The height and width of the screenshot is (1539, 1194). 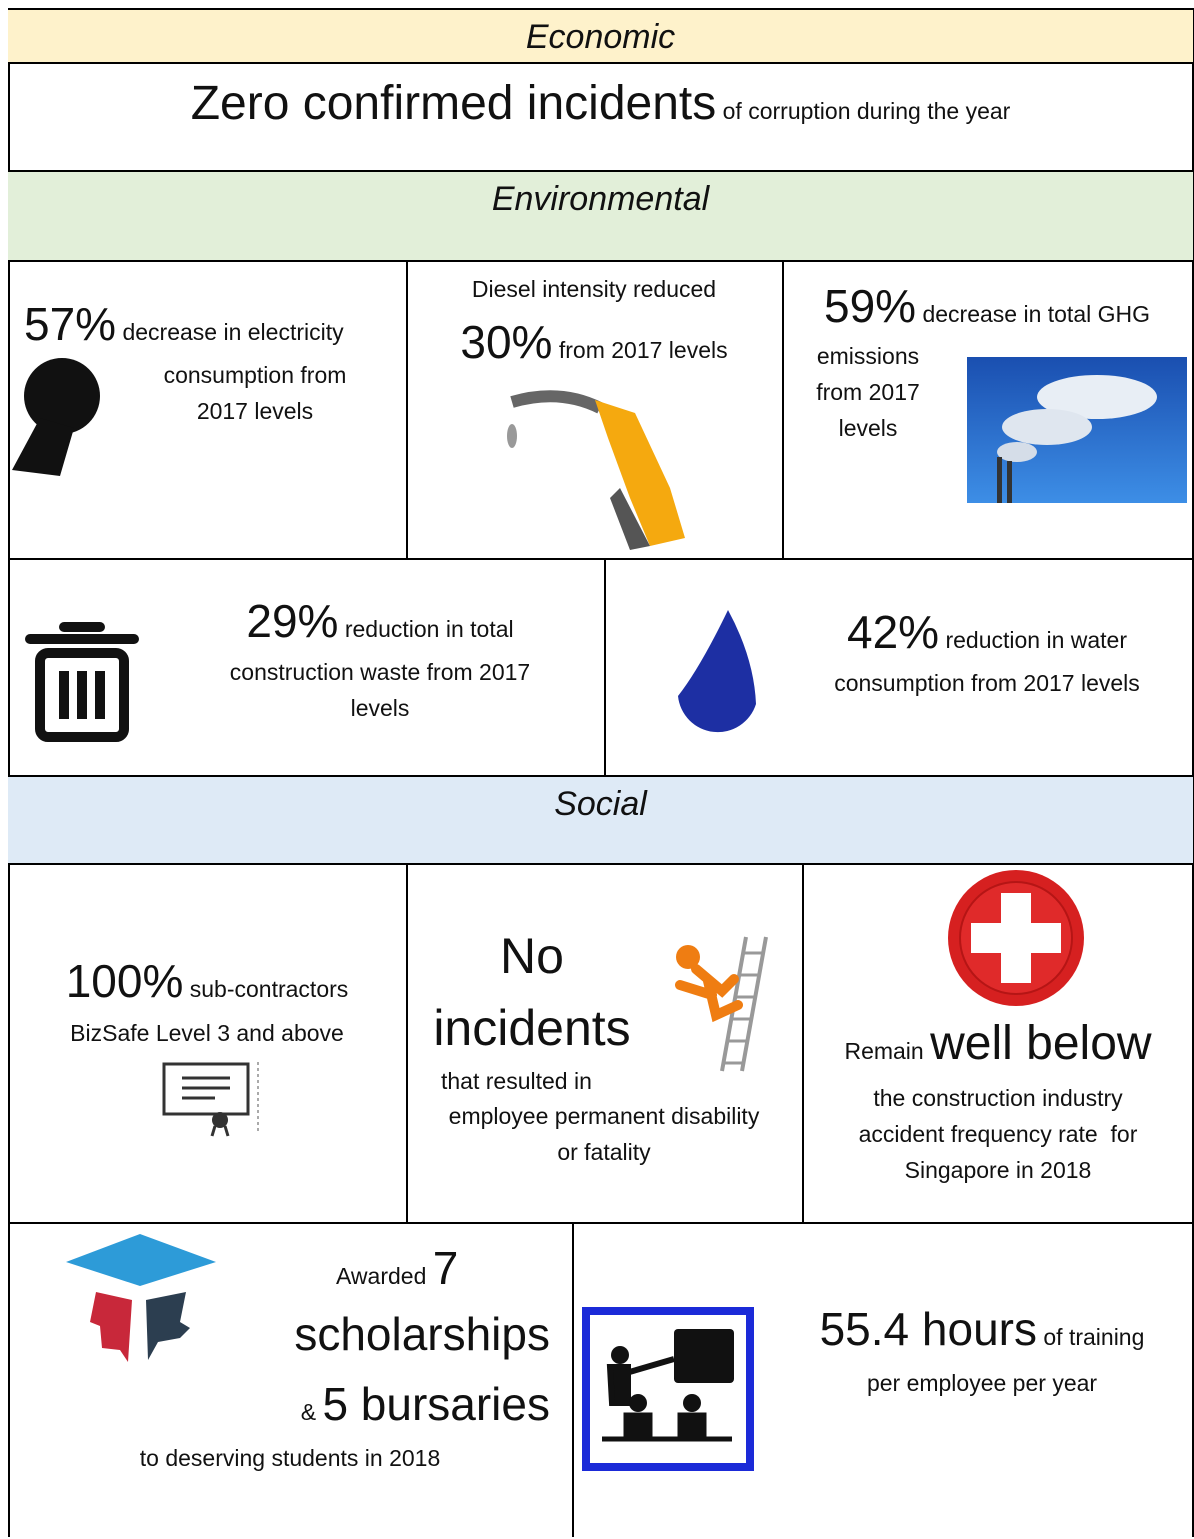 I want to click on text: sub-contractors, so click(x=269, y=989).